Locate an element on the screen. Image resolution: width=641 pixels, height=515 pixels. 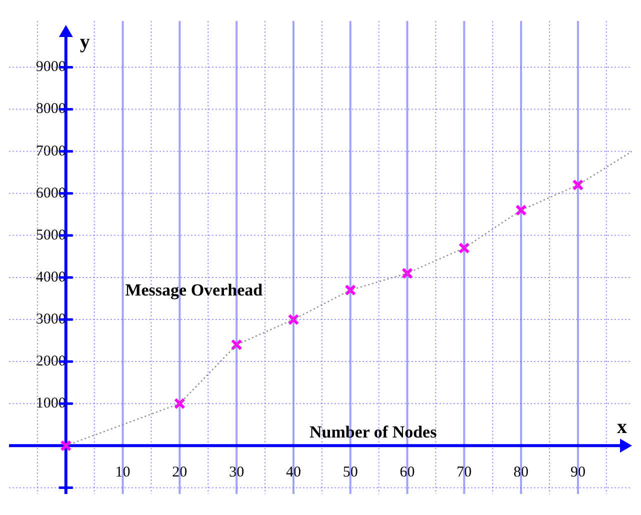
x-tick-label: 30 is located at coordinates (236, 472).